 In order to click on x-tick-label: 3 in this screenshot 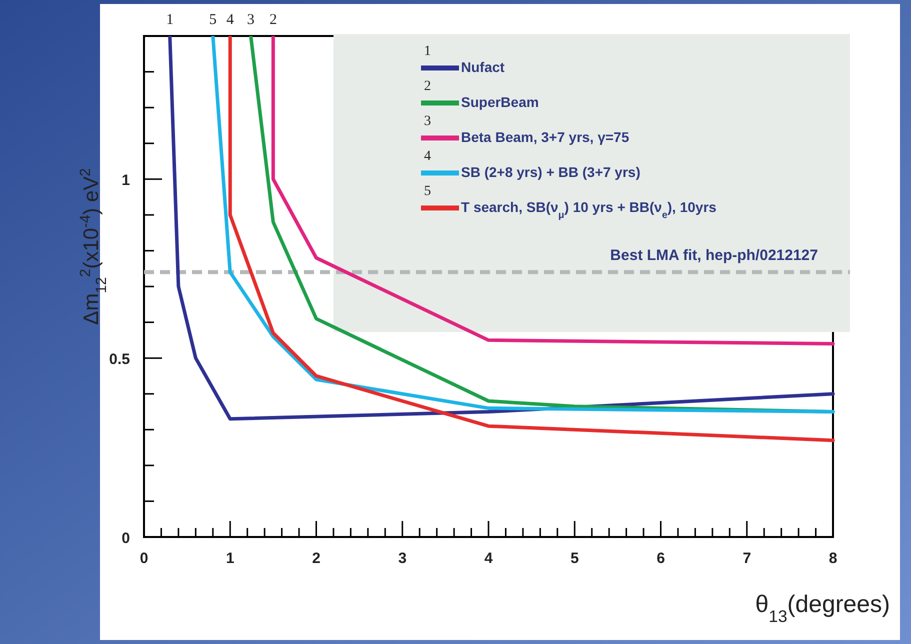, I will do `click(402, 558)`.